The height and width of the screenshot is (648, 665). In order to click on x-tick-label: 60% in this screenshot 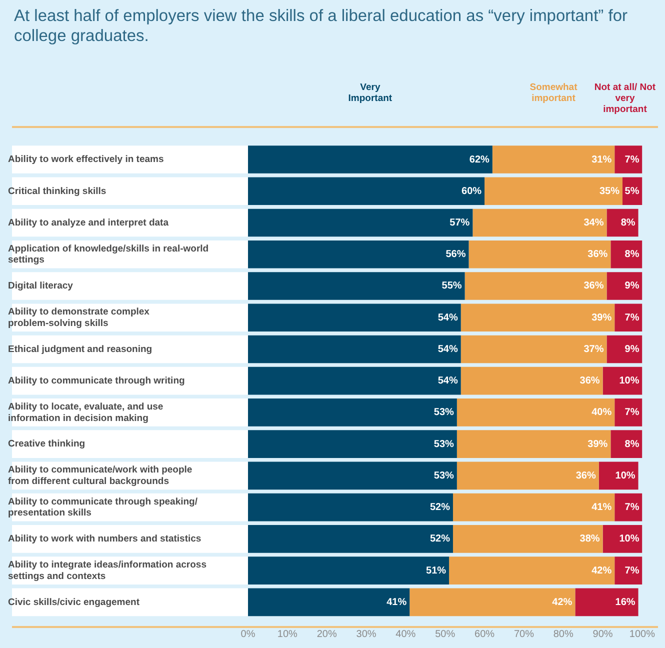, I will do `click(484, 634)`.